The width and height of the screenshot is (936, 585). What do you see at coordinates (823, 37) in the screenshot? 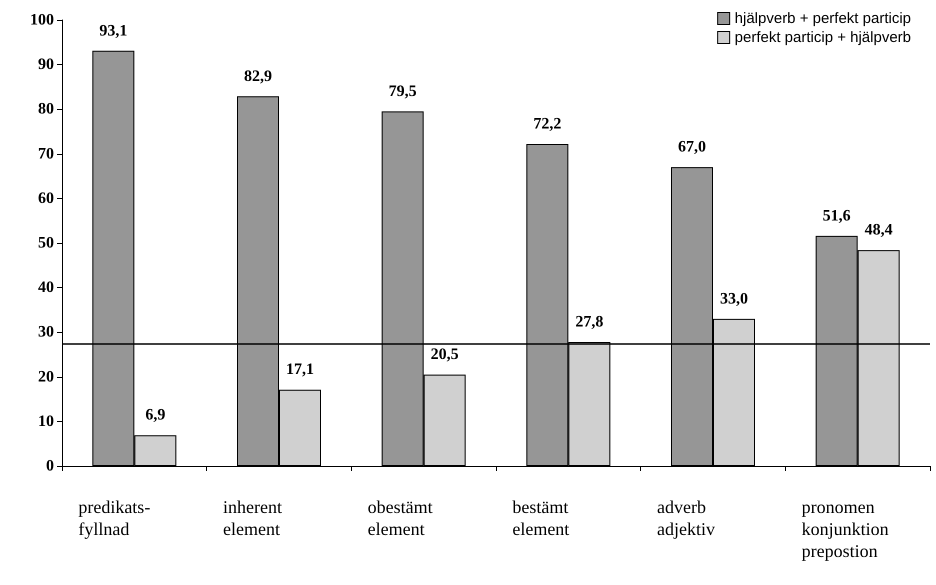
I see `legend-label: perfekt particip + hjälpverb` at bounding box center [823, 37].